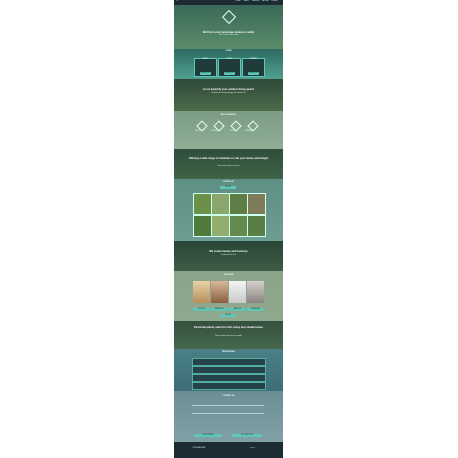  What do you see at coordinates (228, 115) in the screenshot?
I see `why-heading: WHY CHOOSE US` at bounding box center [228, 115].